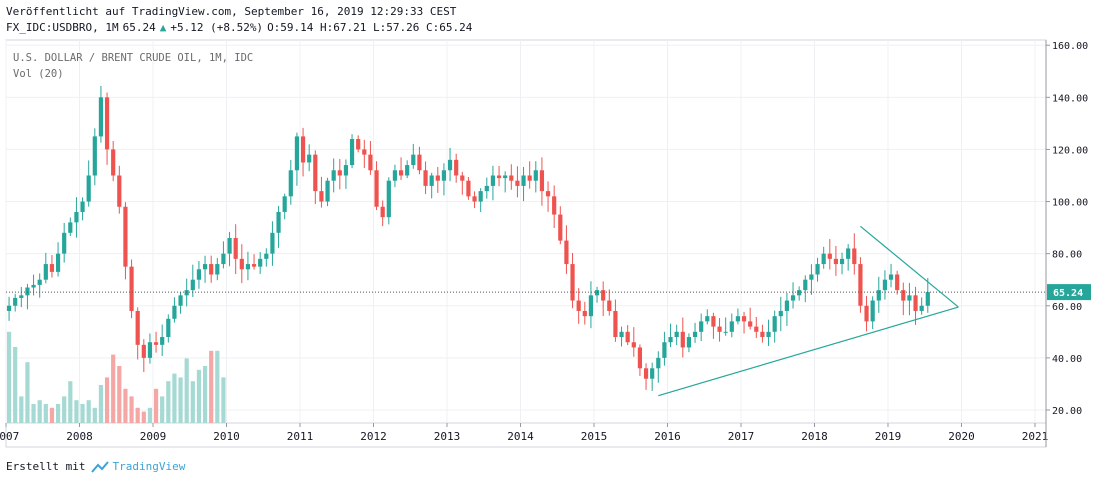  What do you see at coordinates (1067, 255) in the screenshot?
I see `y-tick-label: 80.00` at bounding box center [1067, 255].